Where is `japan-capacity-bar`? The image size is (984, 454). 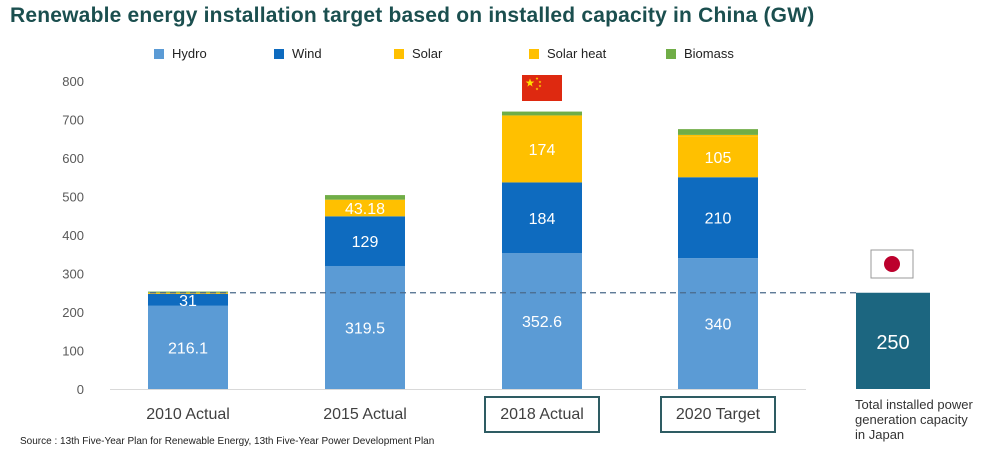 japan-capacity-bar is located at coordinates (893, 340).